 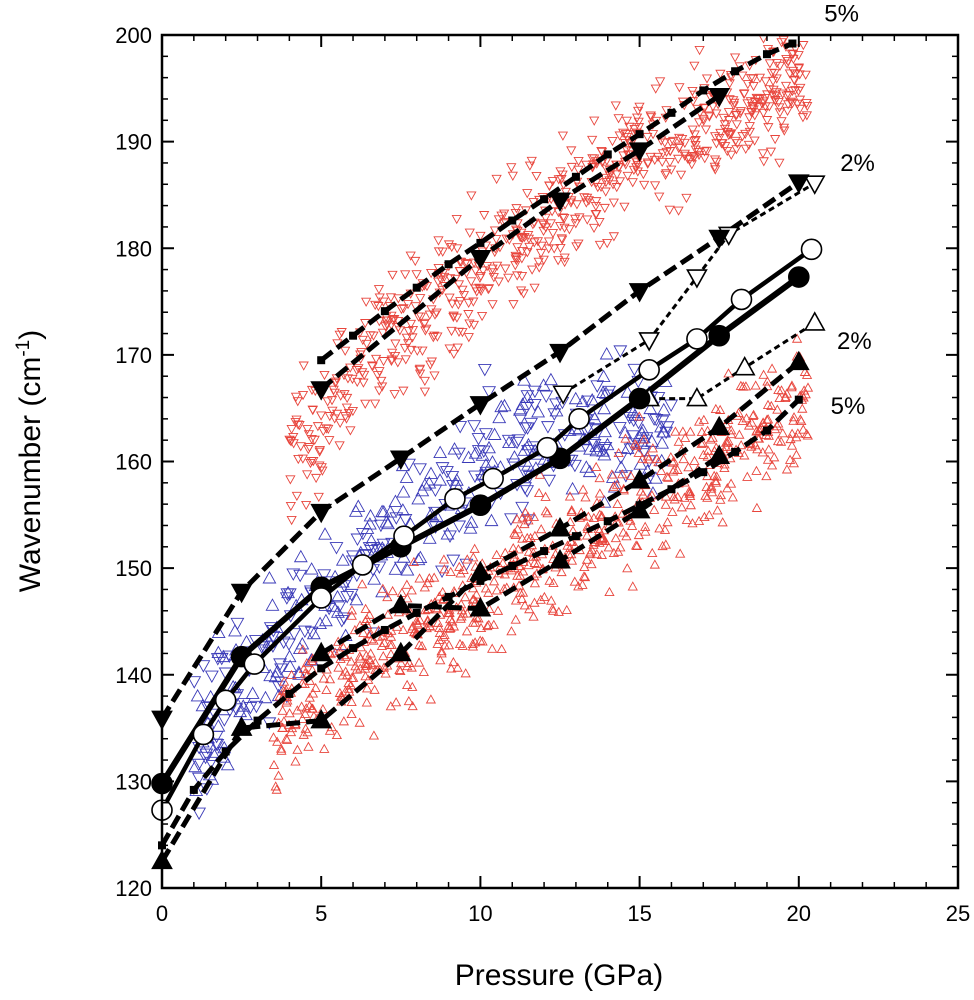 What do you see at coordinates (133, 355) in the screenshot?
I see `y-tick-label: 170` at bounding box center [133, 355].